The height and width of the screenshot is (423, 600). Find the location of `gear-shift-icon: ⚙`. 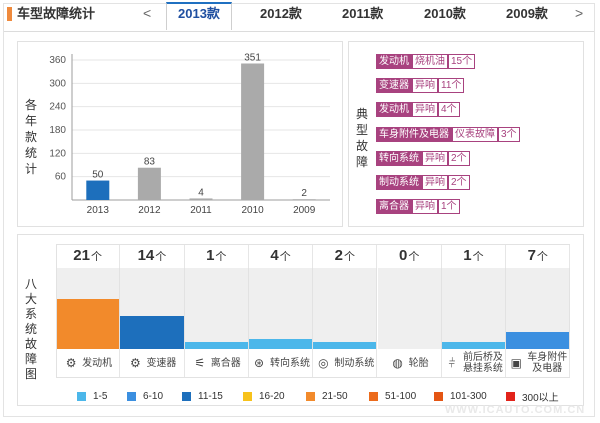

gear-shift-icon: ⚙ is located at coordinates (135, 363).